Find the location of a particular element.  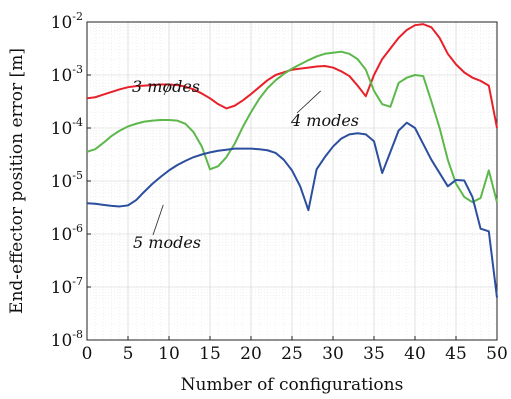

x-tick-label: 30 is located at coordinates (333, 354).